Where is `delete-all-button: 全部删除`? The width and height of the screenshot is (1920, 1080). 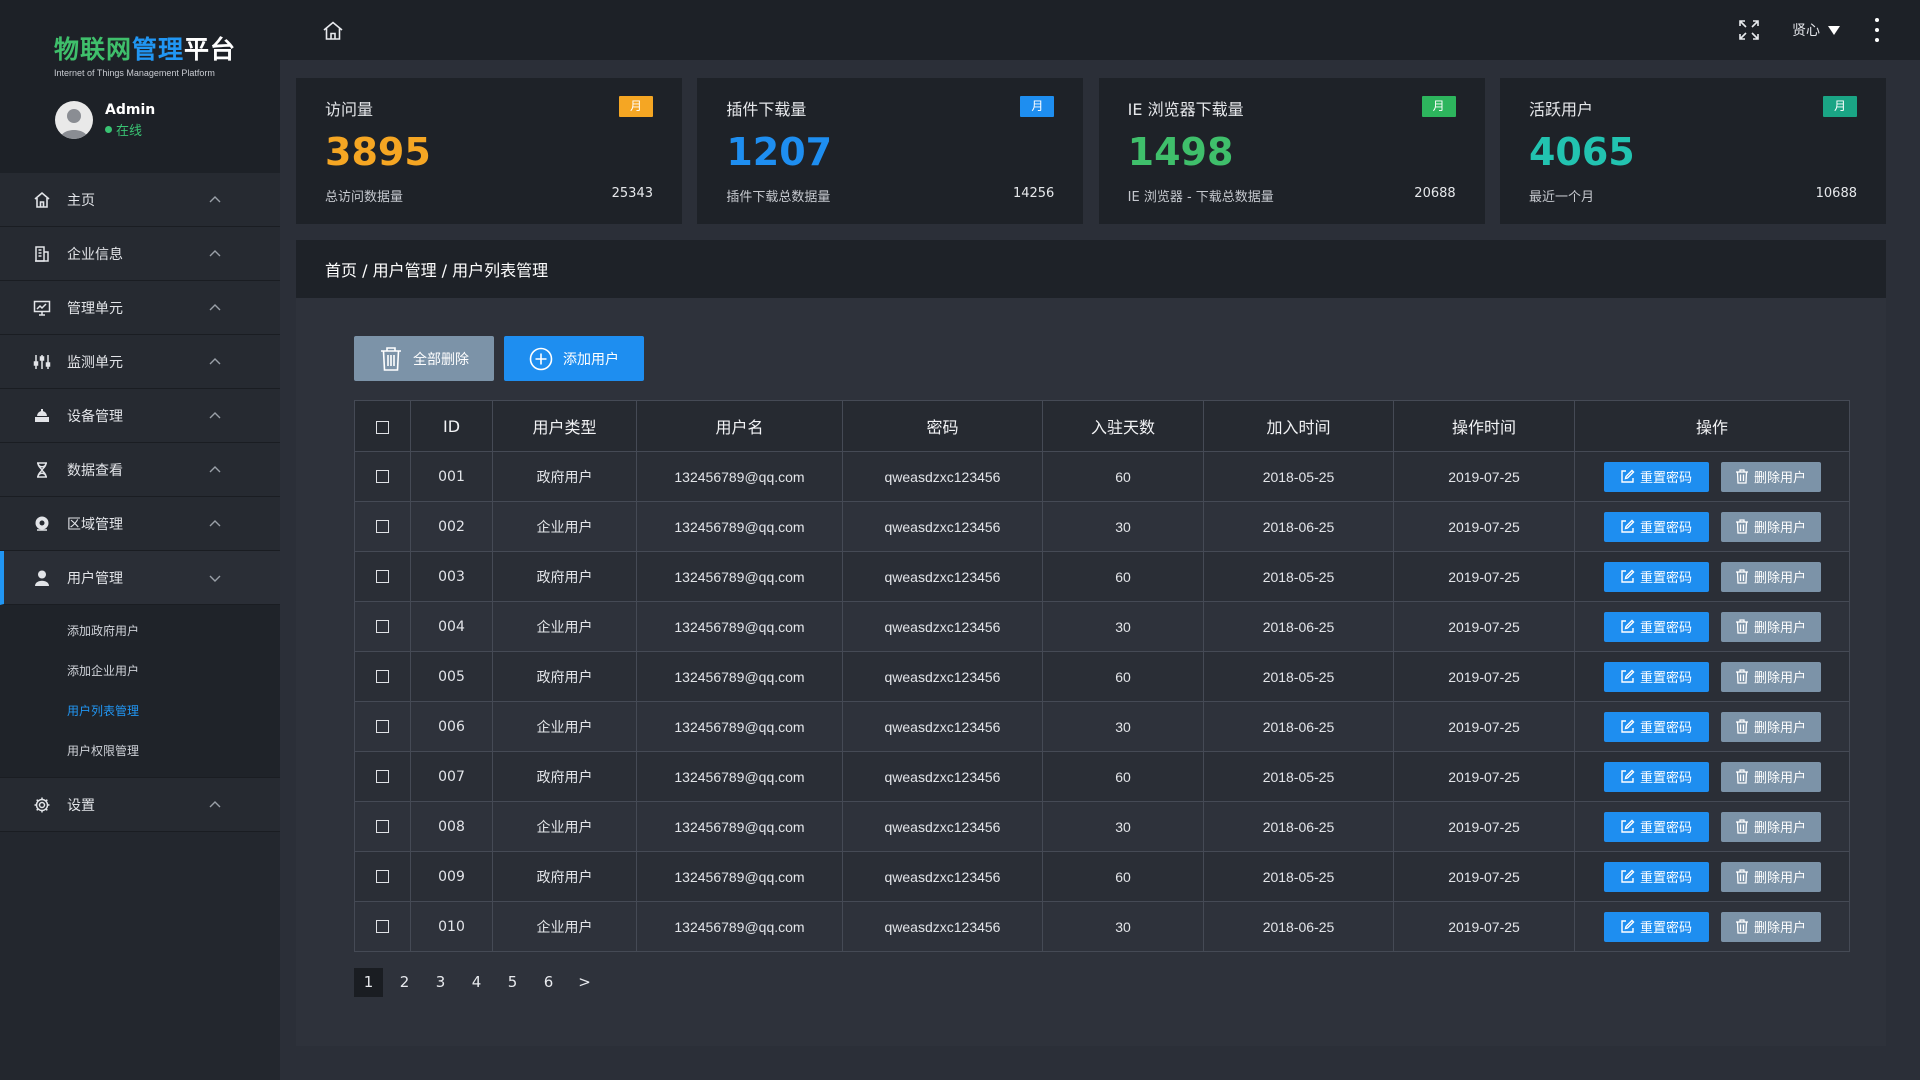 delete-all-button: 全部删除 is located at coordinates (424, 358).